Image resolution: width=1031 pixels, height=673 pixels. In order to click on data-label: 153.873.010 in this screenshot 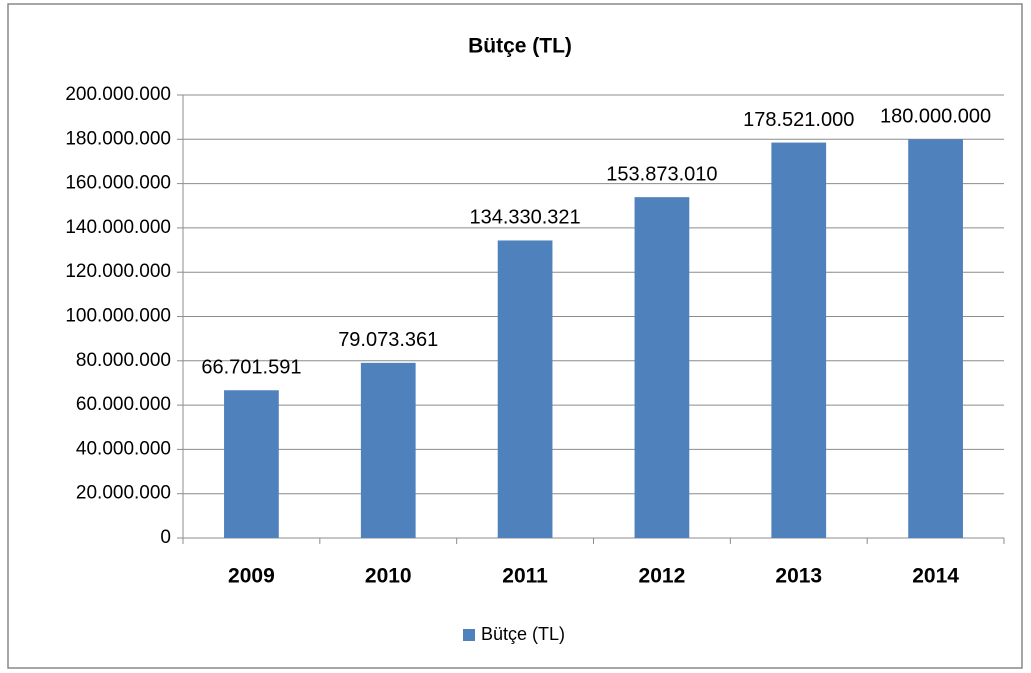, I will do `click(661, 174)`.